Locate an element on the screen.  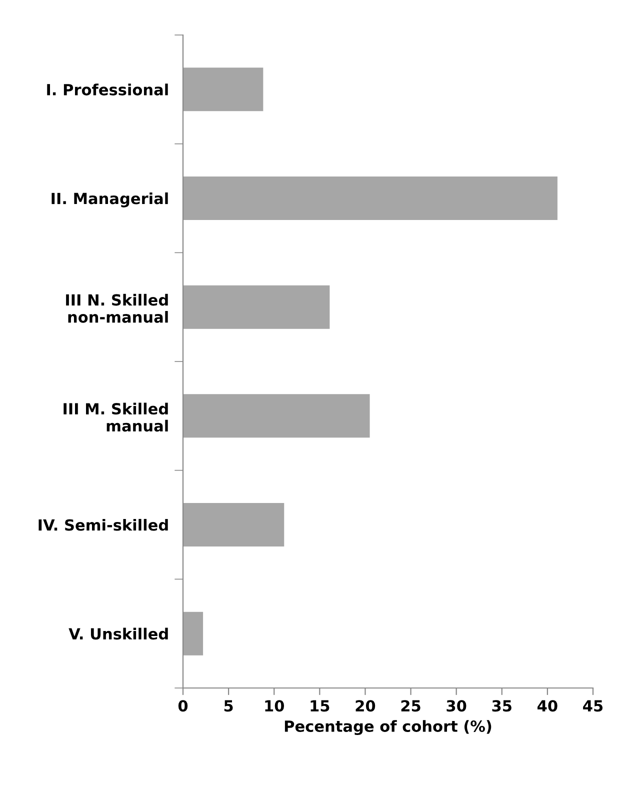
x-tick-label: 0 is located at coordinates (183, 706).